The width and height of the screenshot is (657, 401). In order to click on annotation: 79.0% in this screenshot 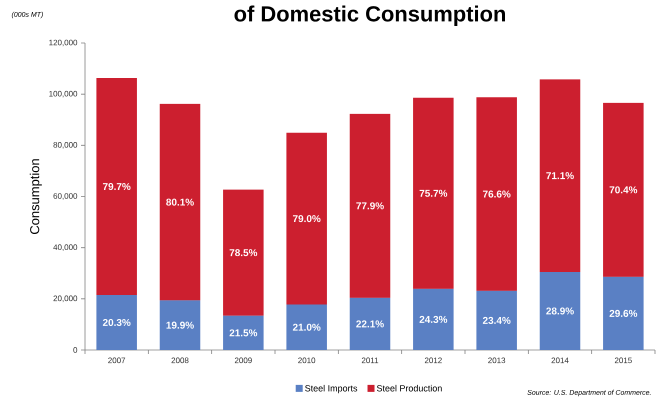, I will do `click(306, 218)`.